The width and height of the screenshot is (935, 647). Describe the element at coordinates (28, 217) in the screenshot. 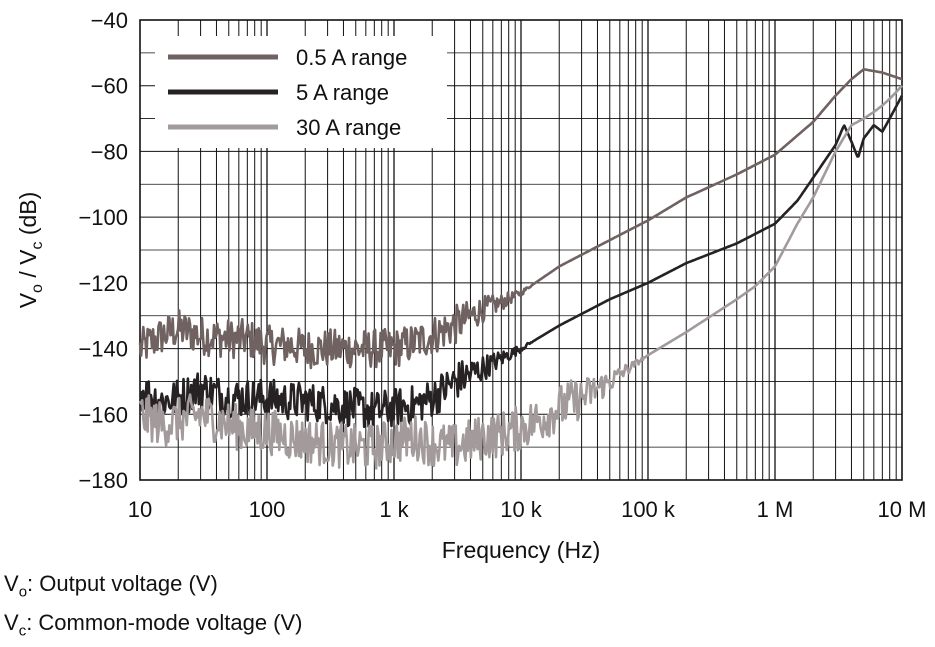

I see `y-axis-label-unit: (dB)` at that location.